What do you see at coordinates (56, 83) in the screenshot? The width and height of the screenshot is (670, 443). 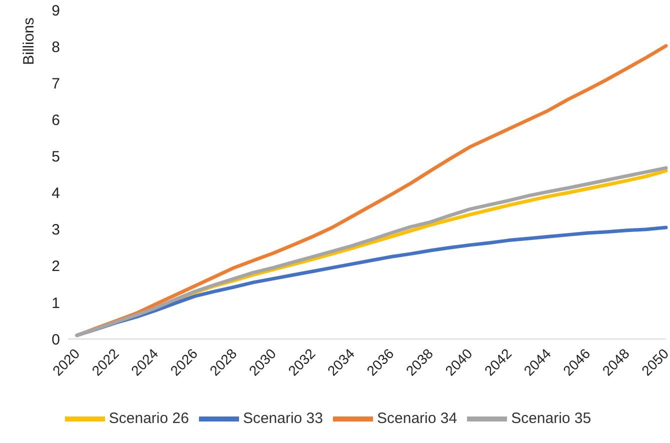 I see `y-tick-label: 7` at bounding box center [56, 83].